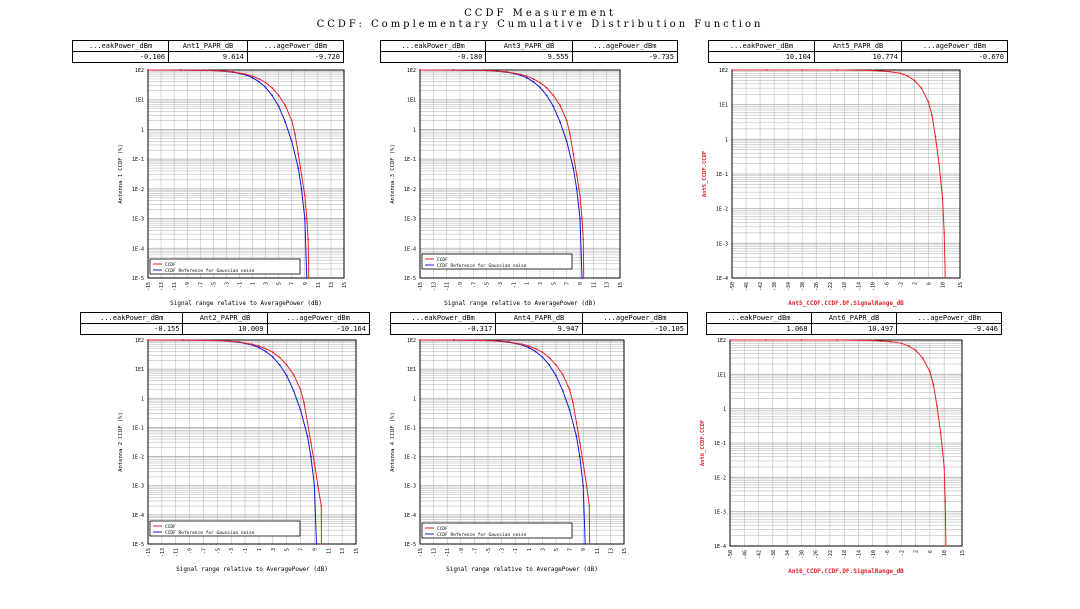 The height and width of the screenshot is (609, 1080). What do you see at coordinates (410, 279) in the screenshot?
I see `y-tick-label: 1E-5` at bounding box center [410, 279].